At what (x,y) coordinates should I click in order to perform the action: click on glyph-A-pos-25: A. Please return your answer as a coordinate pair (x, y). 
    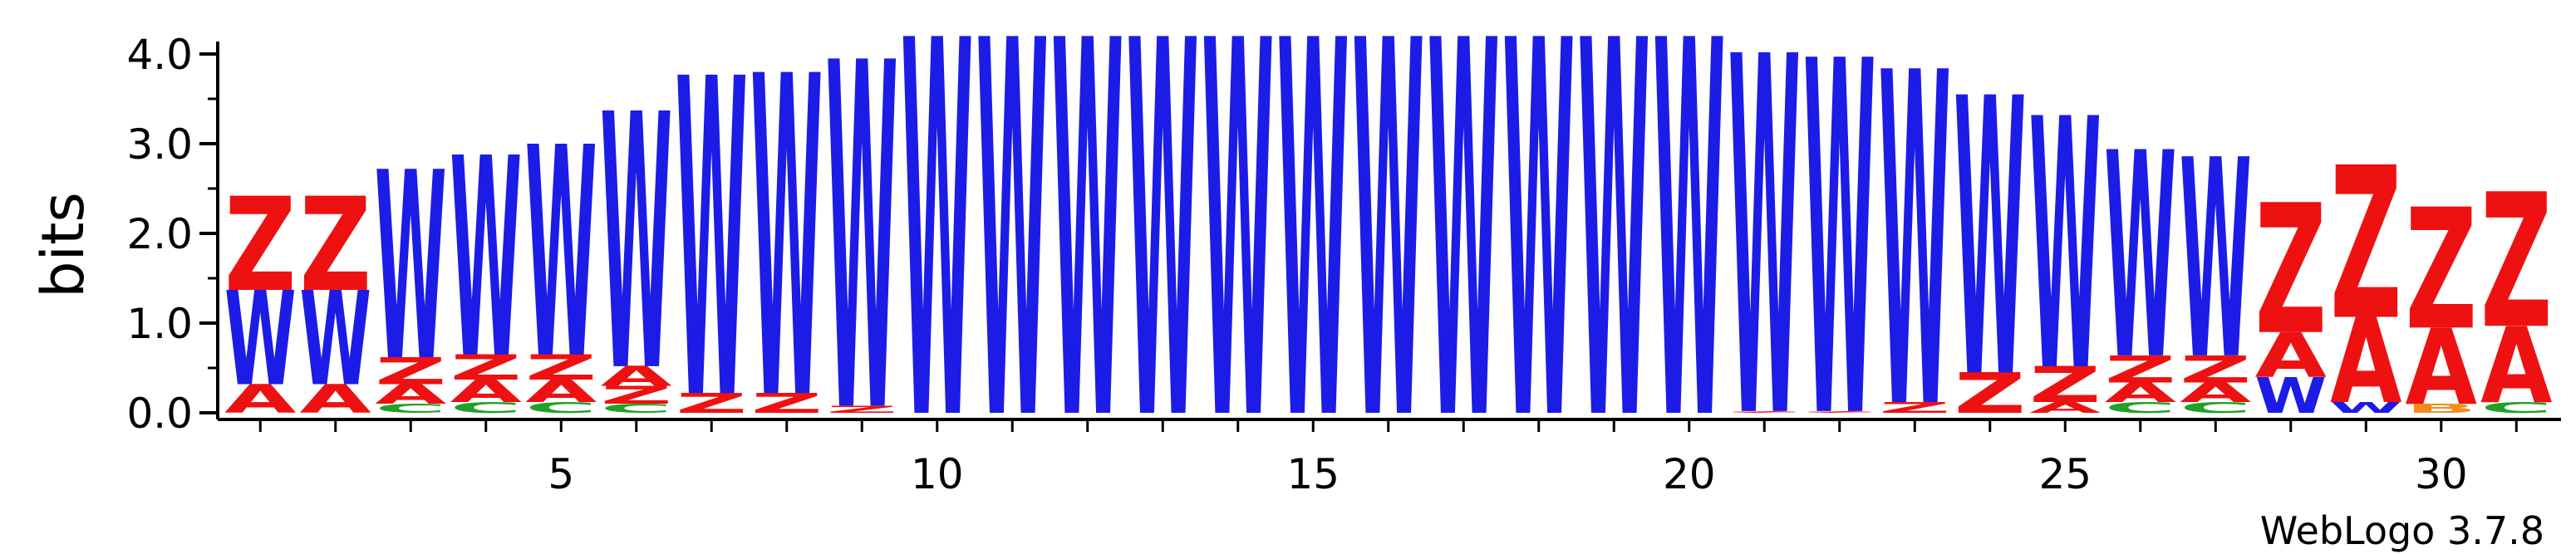
    Looking at the image, I should click on (2065, 408).